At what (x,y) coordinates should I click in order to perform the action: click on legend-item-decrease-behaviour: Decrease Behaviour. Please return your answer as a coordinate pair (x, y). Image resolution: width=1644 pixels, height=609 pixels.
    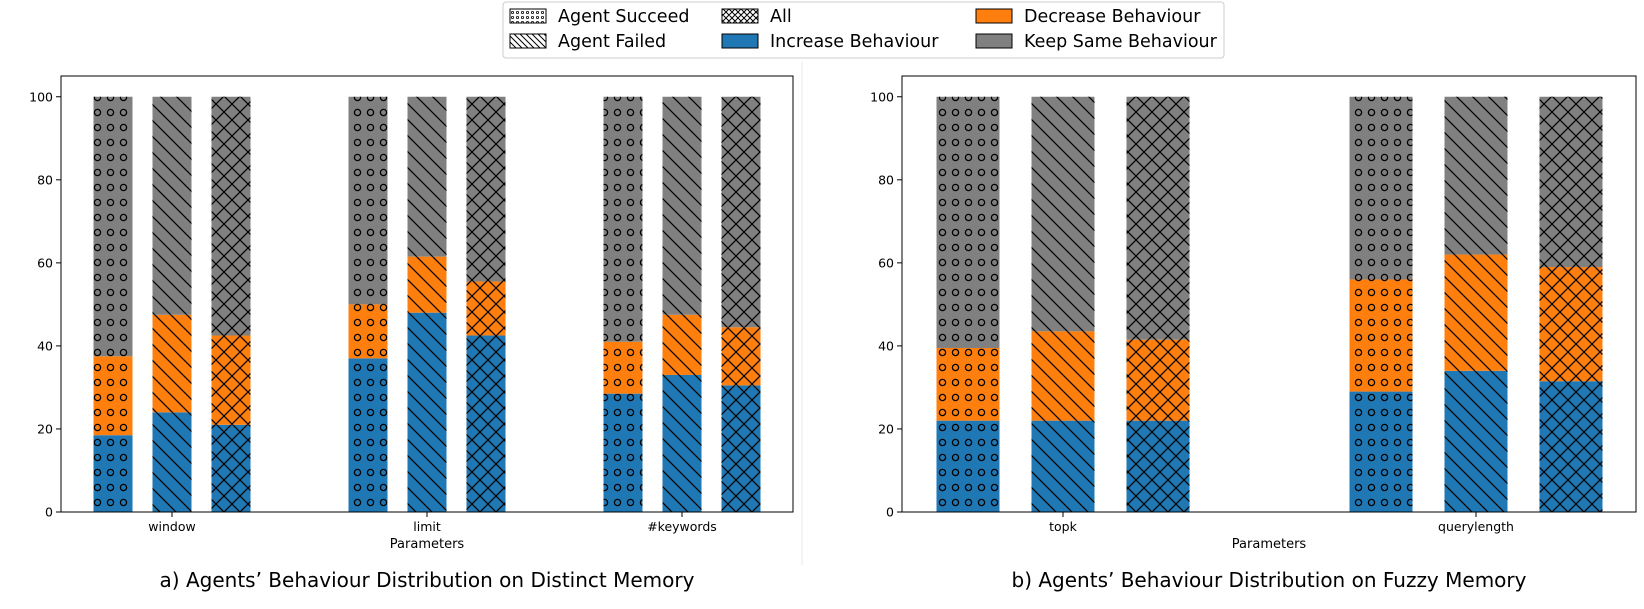
    Looking at the image, I should click on (1088, 17).